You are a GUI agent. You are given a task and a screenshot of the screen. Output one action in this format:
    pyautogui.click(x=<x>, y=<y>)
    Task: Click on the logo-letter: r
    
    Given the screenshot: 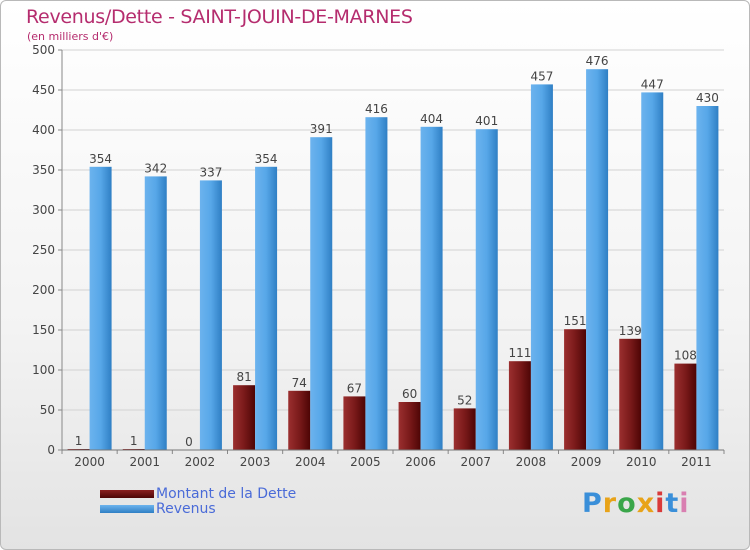 What is the action you would take?
    pyautogui.click(x=610, y=503)
    